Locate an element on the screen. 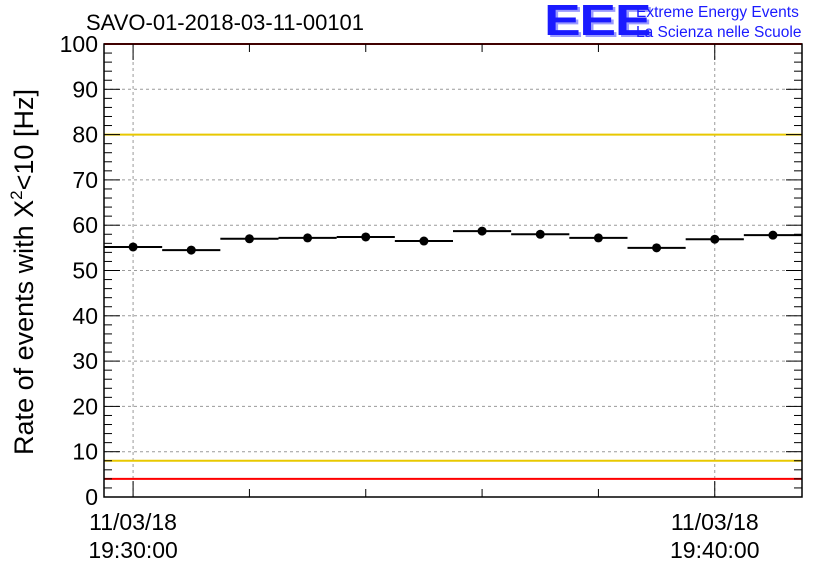 The width and height of the screenshot is (836, 572). y-tick-label: 60 is located at coordinates (85, 225).